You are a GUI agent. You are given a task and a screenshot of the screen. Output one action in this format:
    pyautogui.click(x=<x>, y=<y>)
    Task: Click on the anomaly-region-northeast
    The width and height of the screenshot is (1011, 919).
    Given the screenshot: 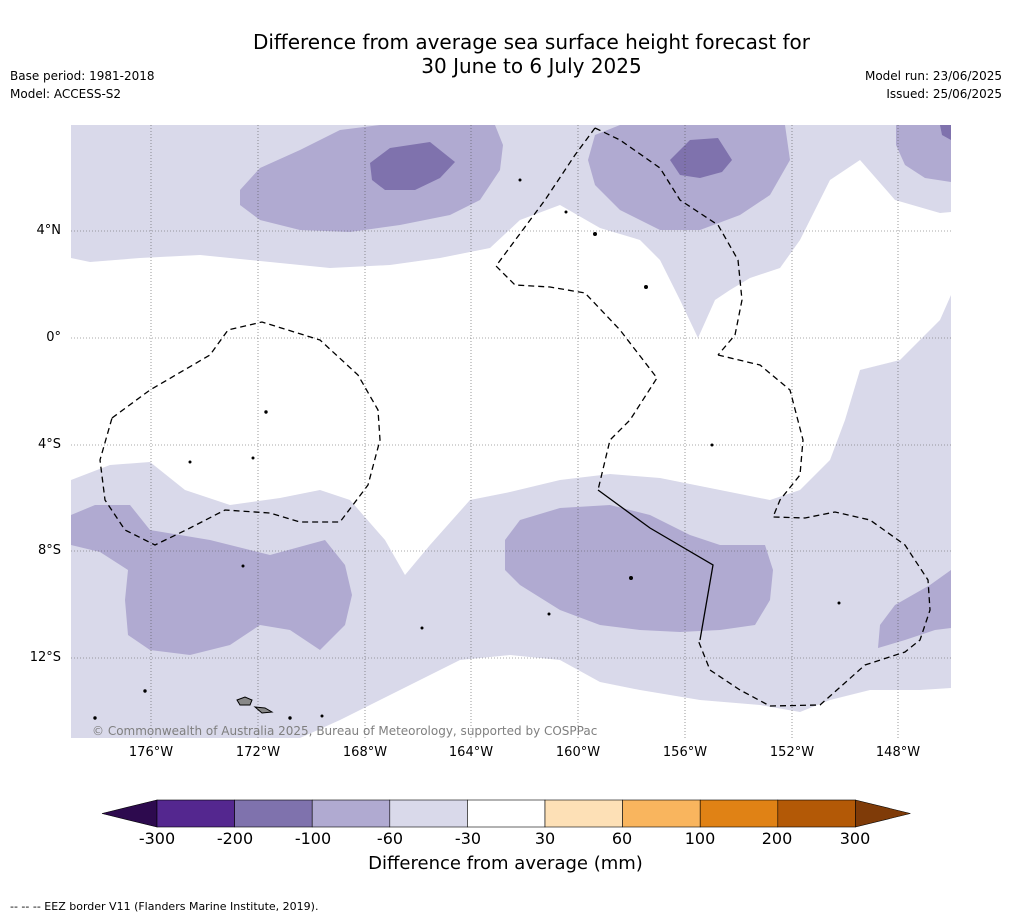 What is the action you would take?
    pyautogui.click(x=923, y=153)
    